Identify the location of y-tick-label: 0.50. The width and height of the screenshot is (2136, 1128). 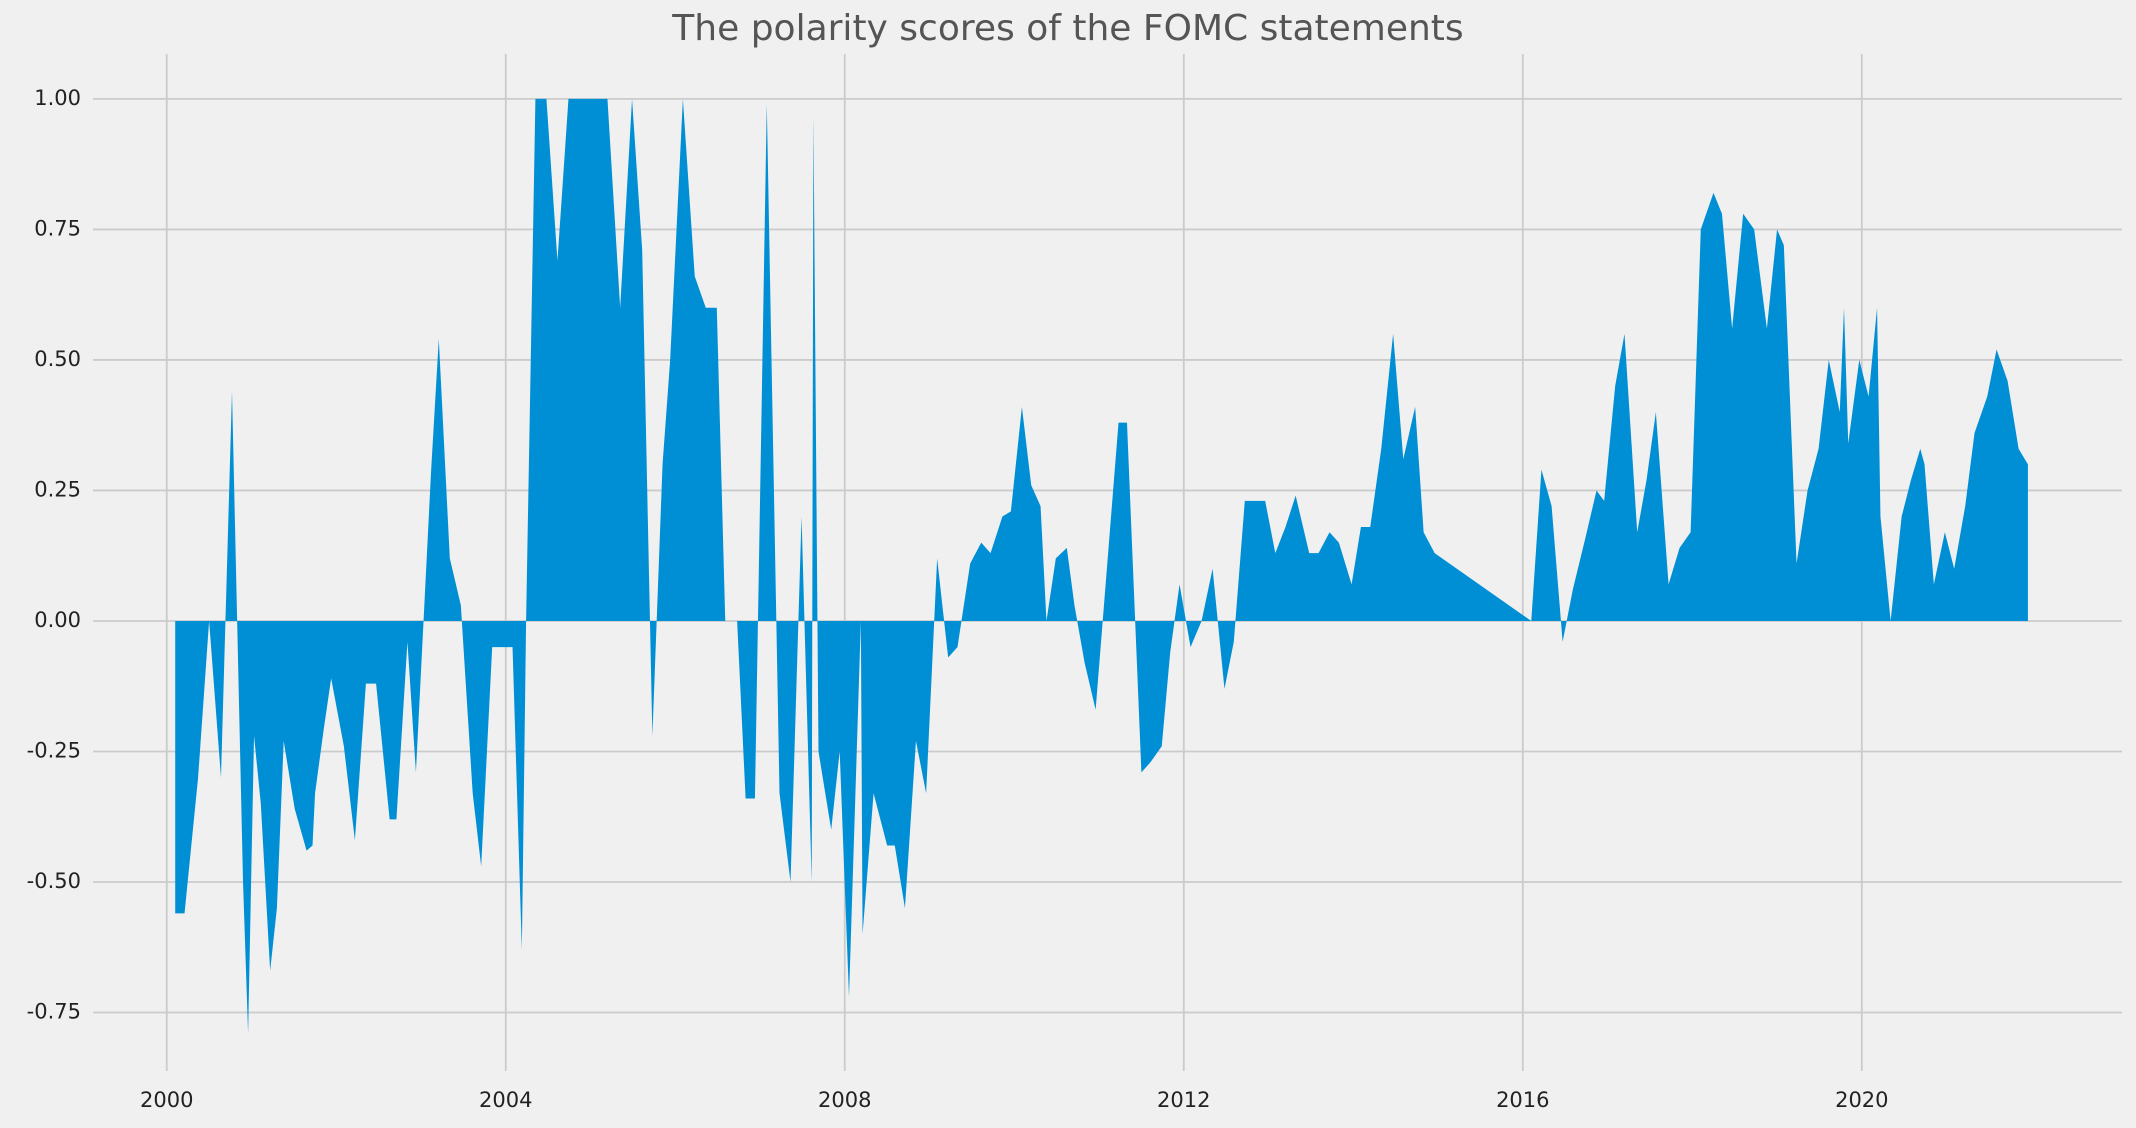
(57, 359).